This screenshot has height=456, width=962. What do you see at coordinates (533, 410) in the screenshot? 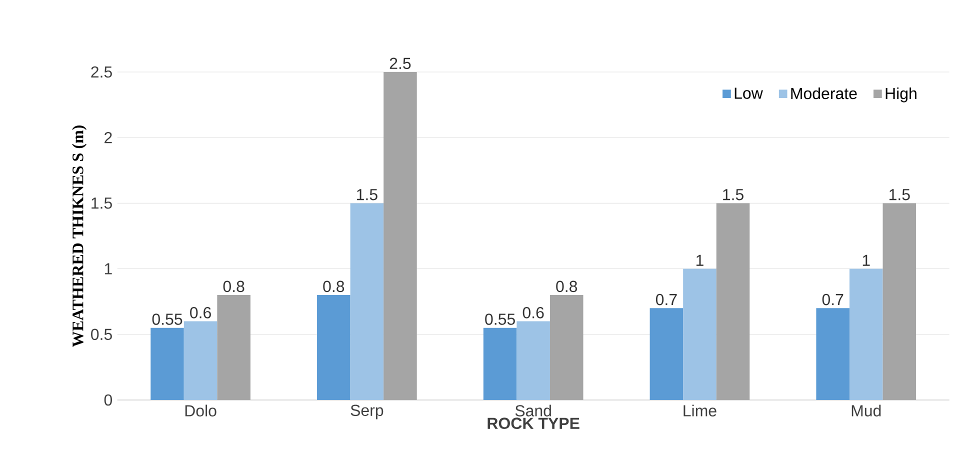
I see `x-tick-label: Sand` at bounding box center [533, 410].